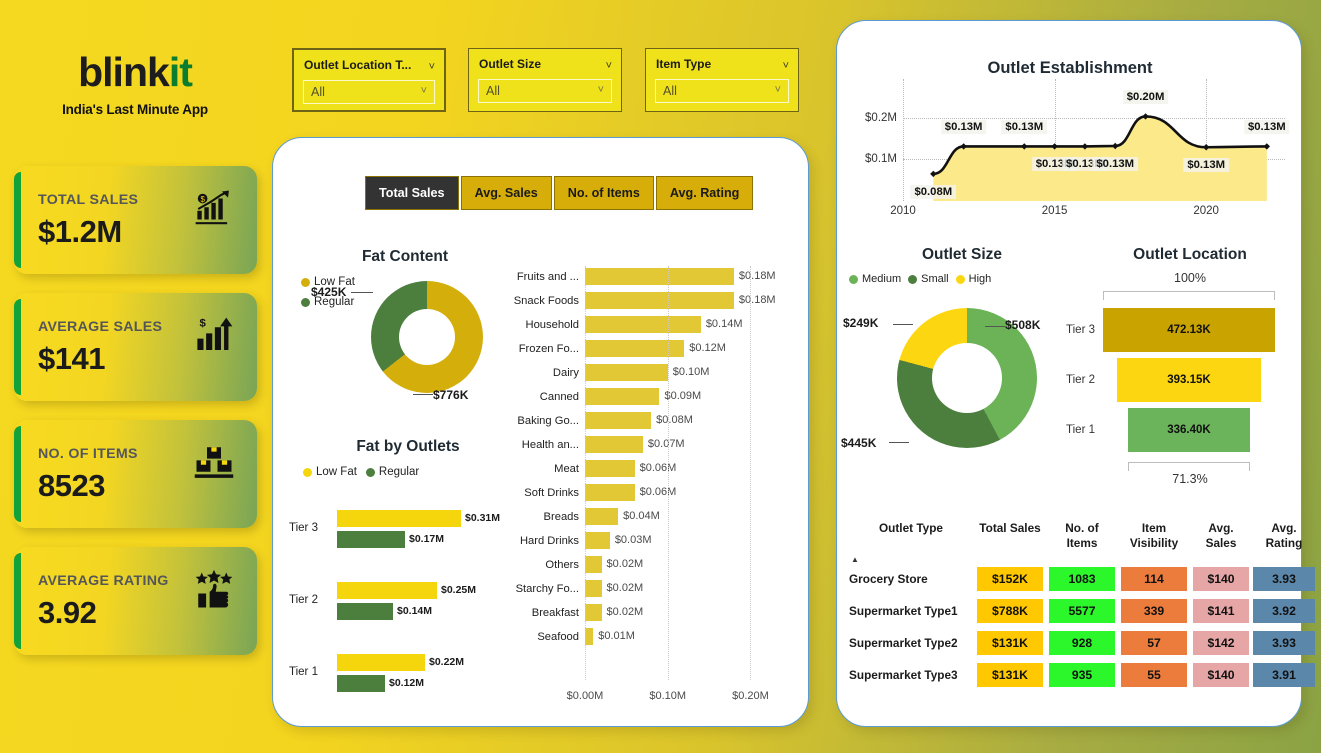 This screenshot has width=1321, height=753. Describe the element at coordinates (903, 611) in the screenshot. I see `table-row-label: Supermarket Type1` at that location.